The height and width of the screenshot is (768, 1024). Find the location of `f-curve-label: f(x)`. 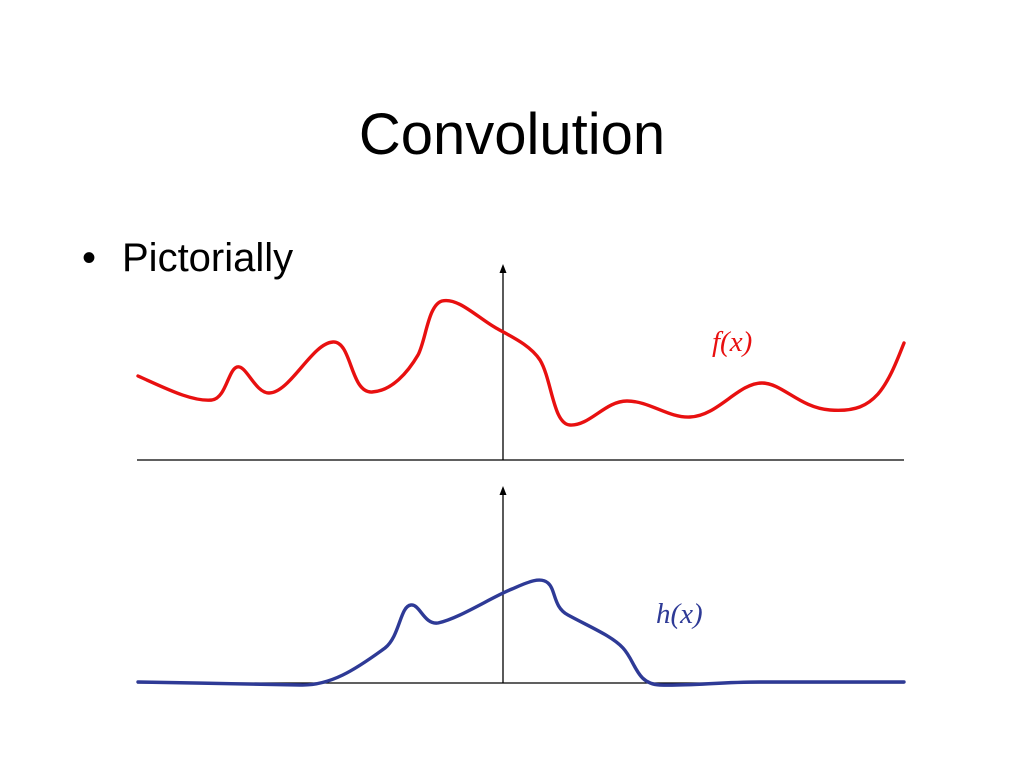

f-curve-label: f(x) is located at coordinates (732, 342).